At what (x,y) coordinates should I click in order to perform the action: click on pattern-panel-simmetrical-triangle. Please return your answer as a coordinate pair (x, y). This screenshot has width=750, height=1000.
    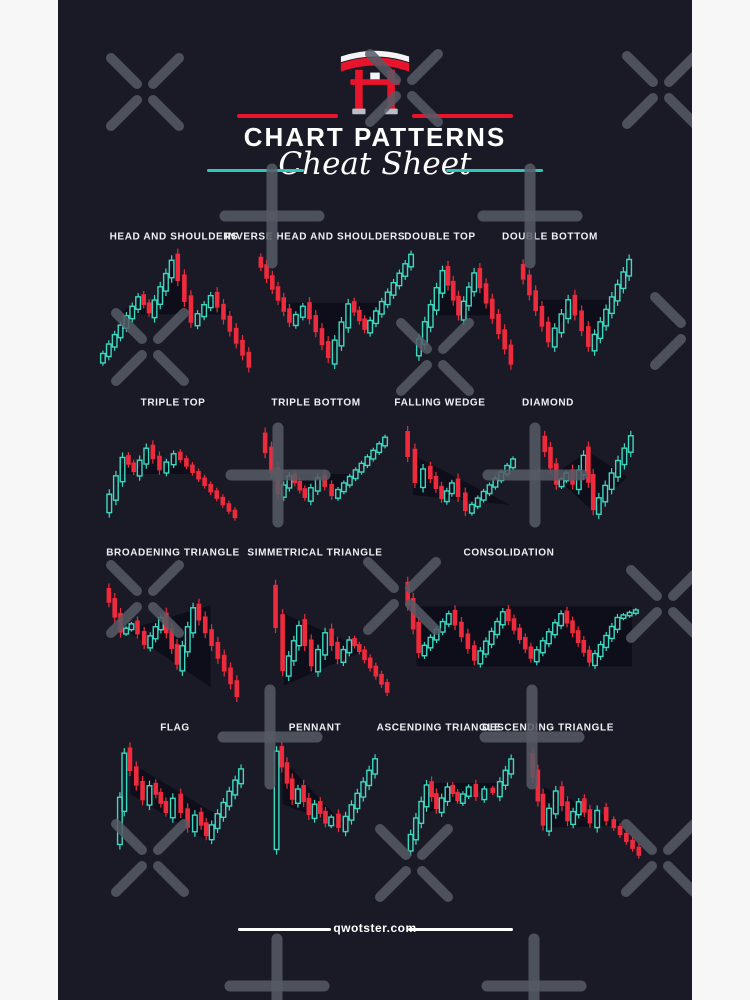
    Looking at the image, I should click on (331, 639).